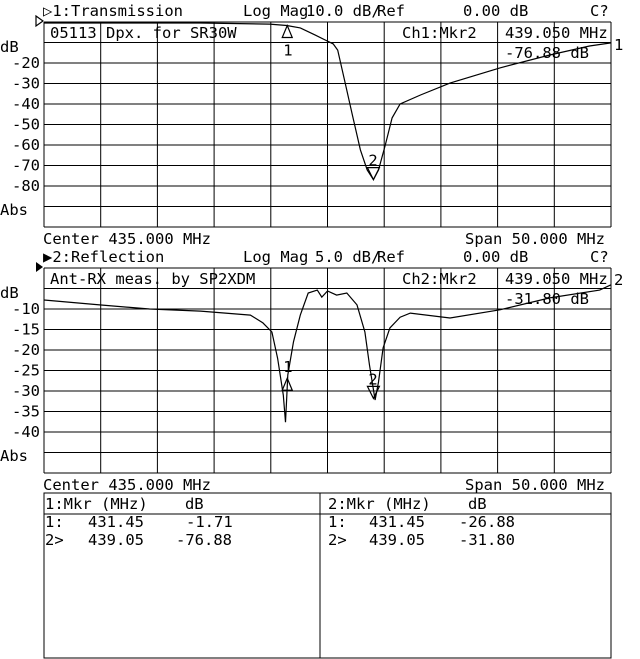 The width and height of the screenshot is (640, 659). Describe the element at coordinates (347, 257) in the screenshot. I see `channel2-scale: 5.0 dB/` at that location.